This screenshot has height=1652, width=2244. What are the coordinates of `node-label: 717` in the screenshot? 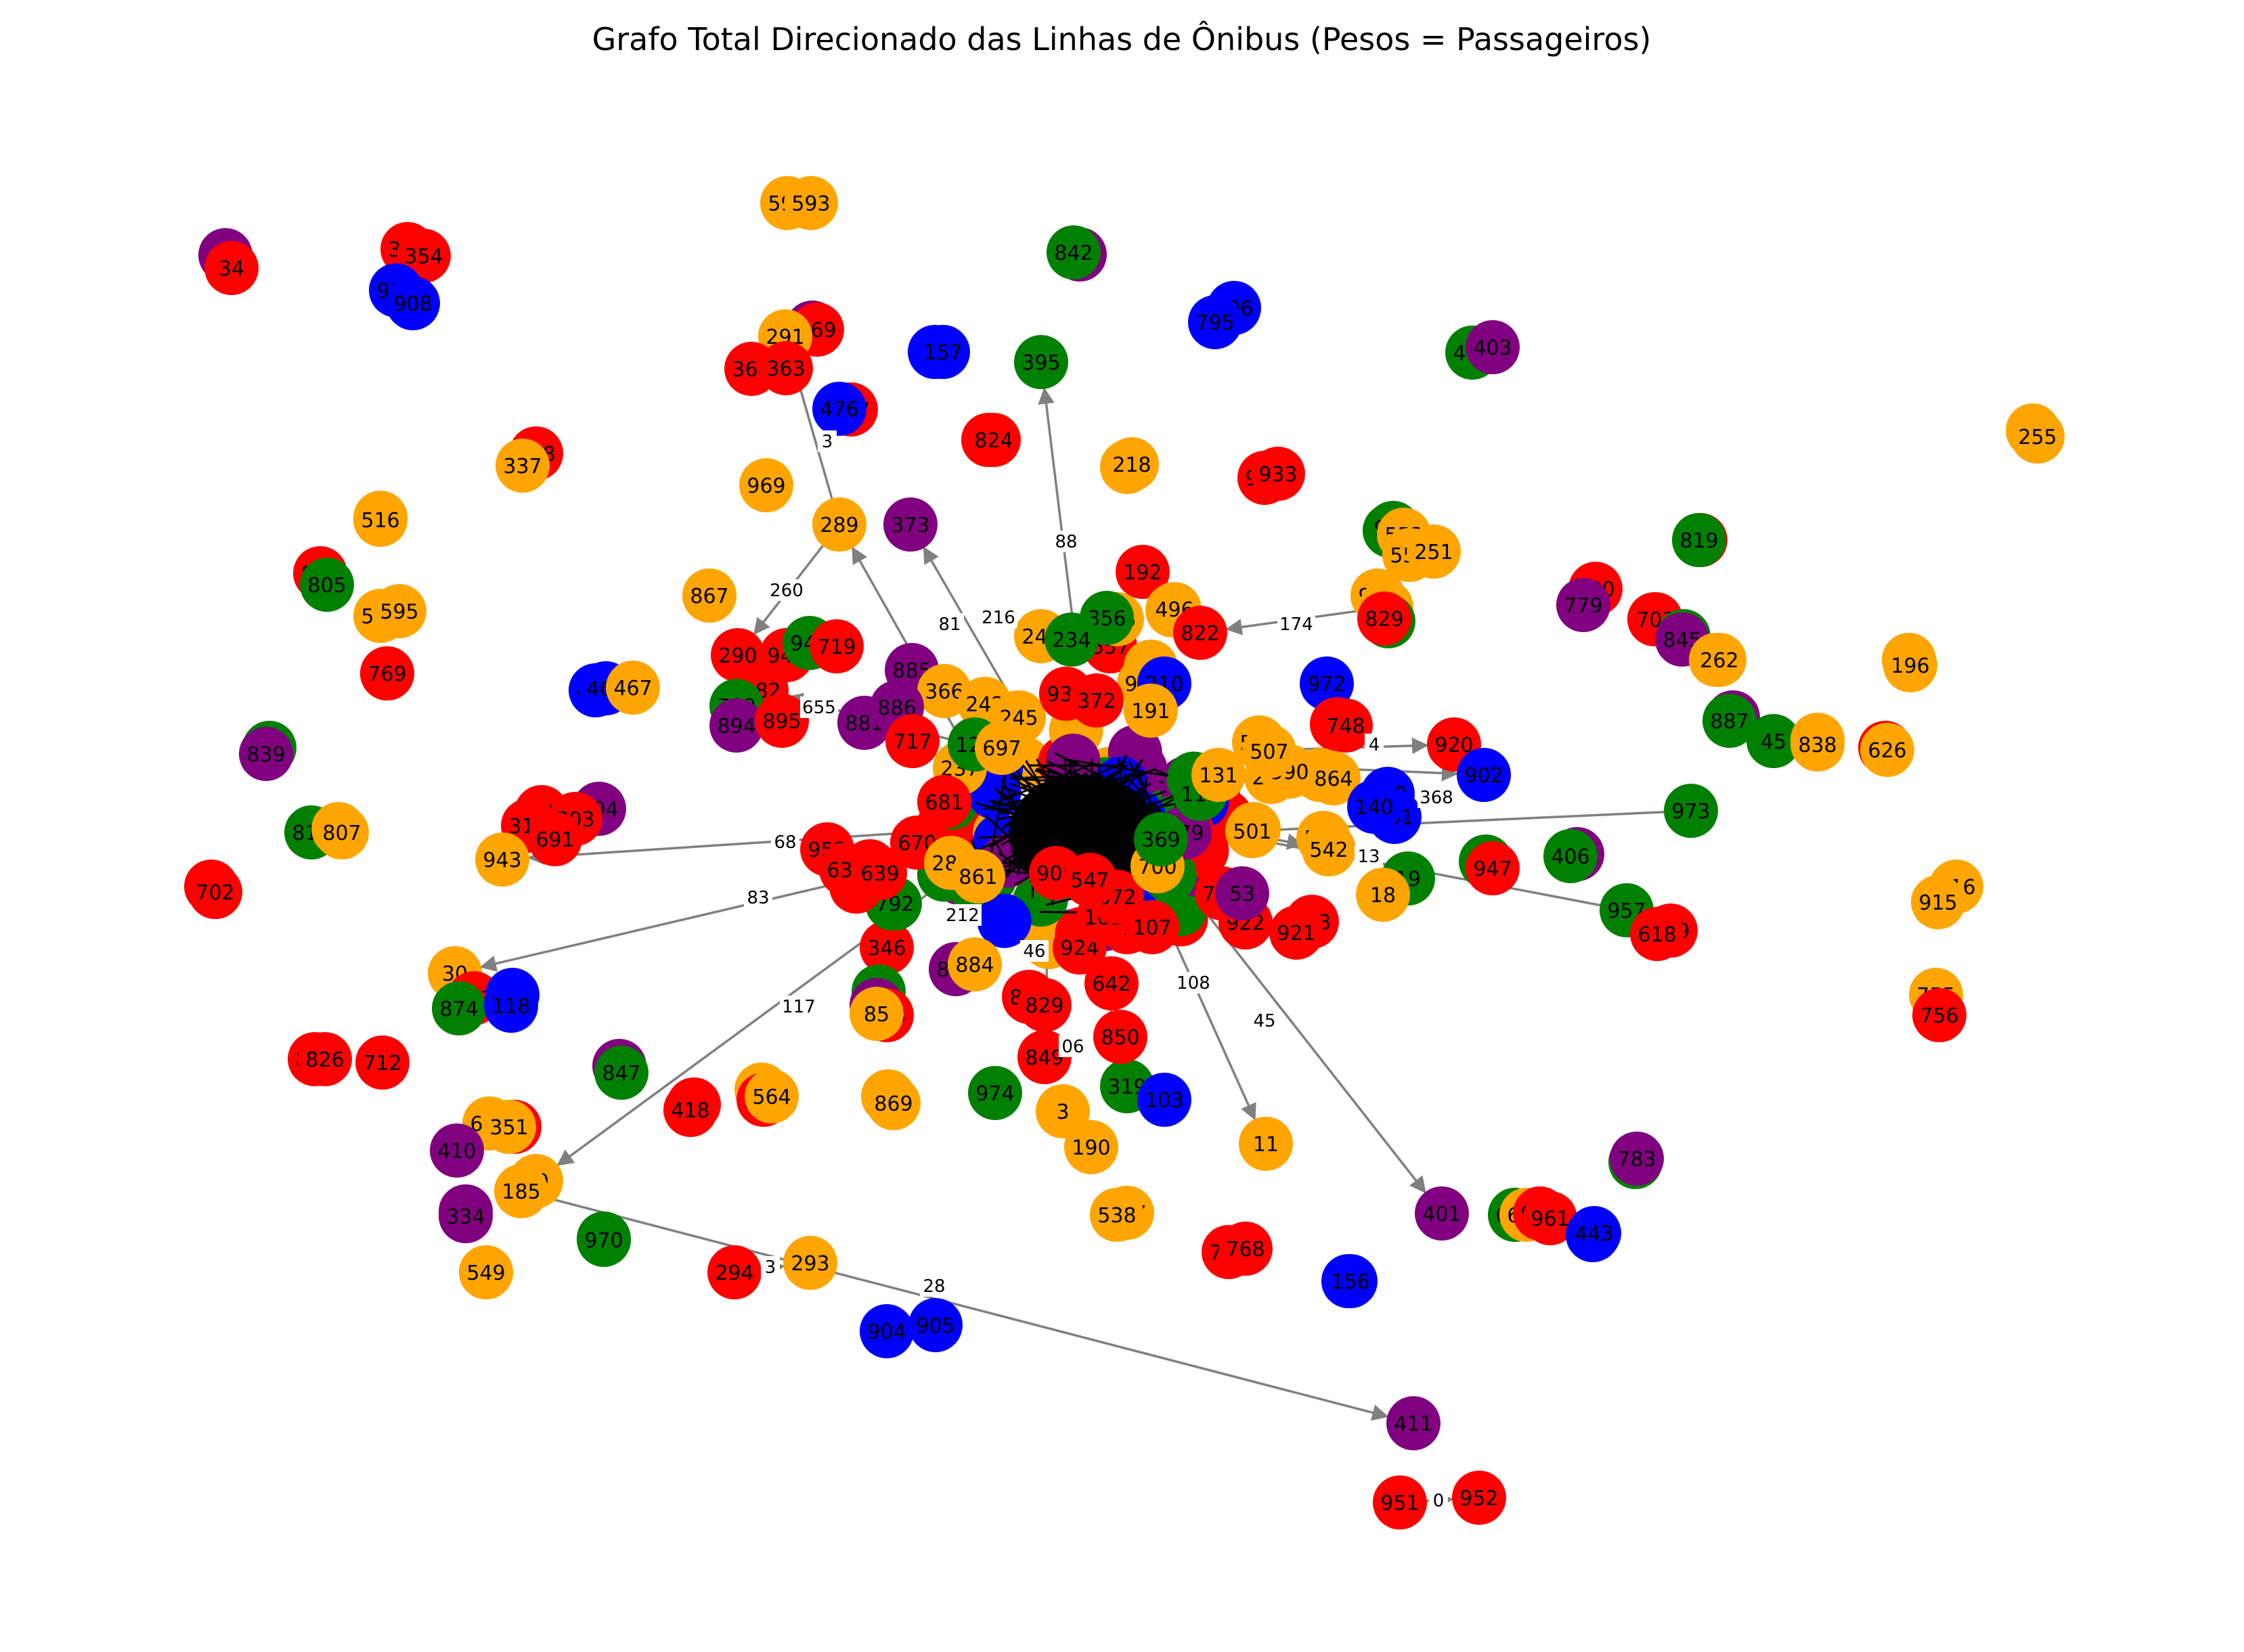 It's located at (912, 742).